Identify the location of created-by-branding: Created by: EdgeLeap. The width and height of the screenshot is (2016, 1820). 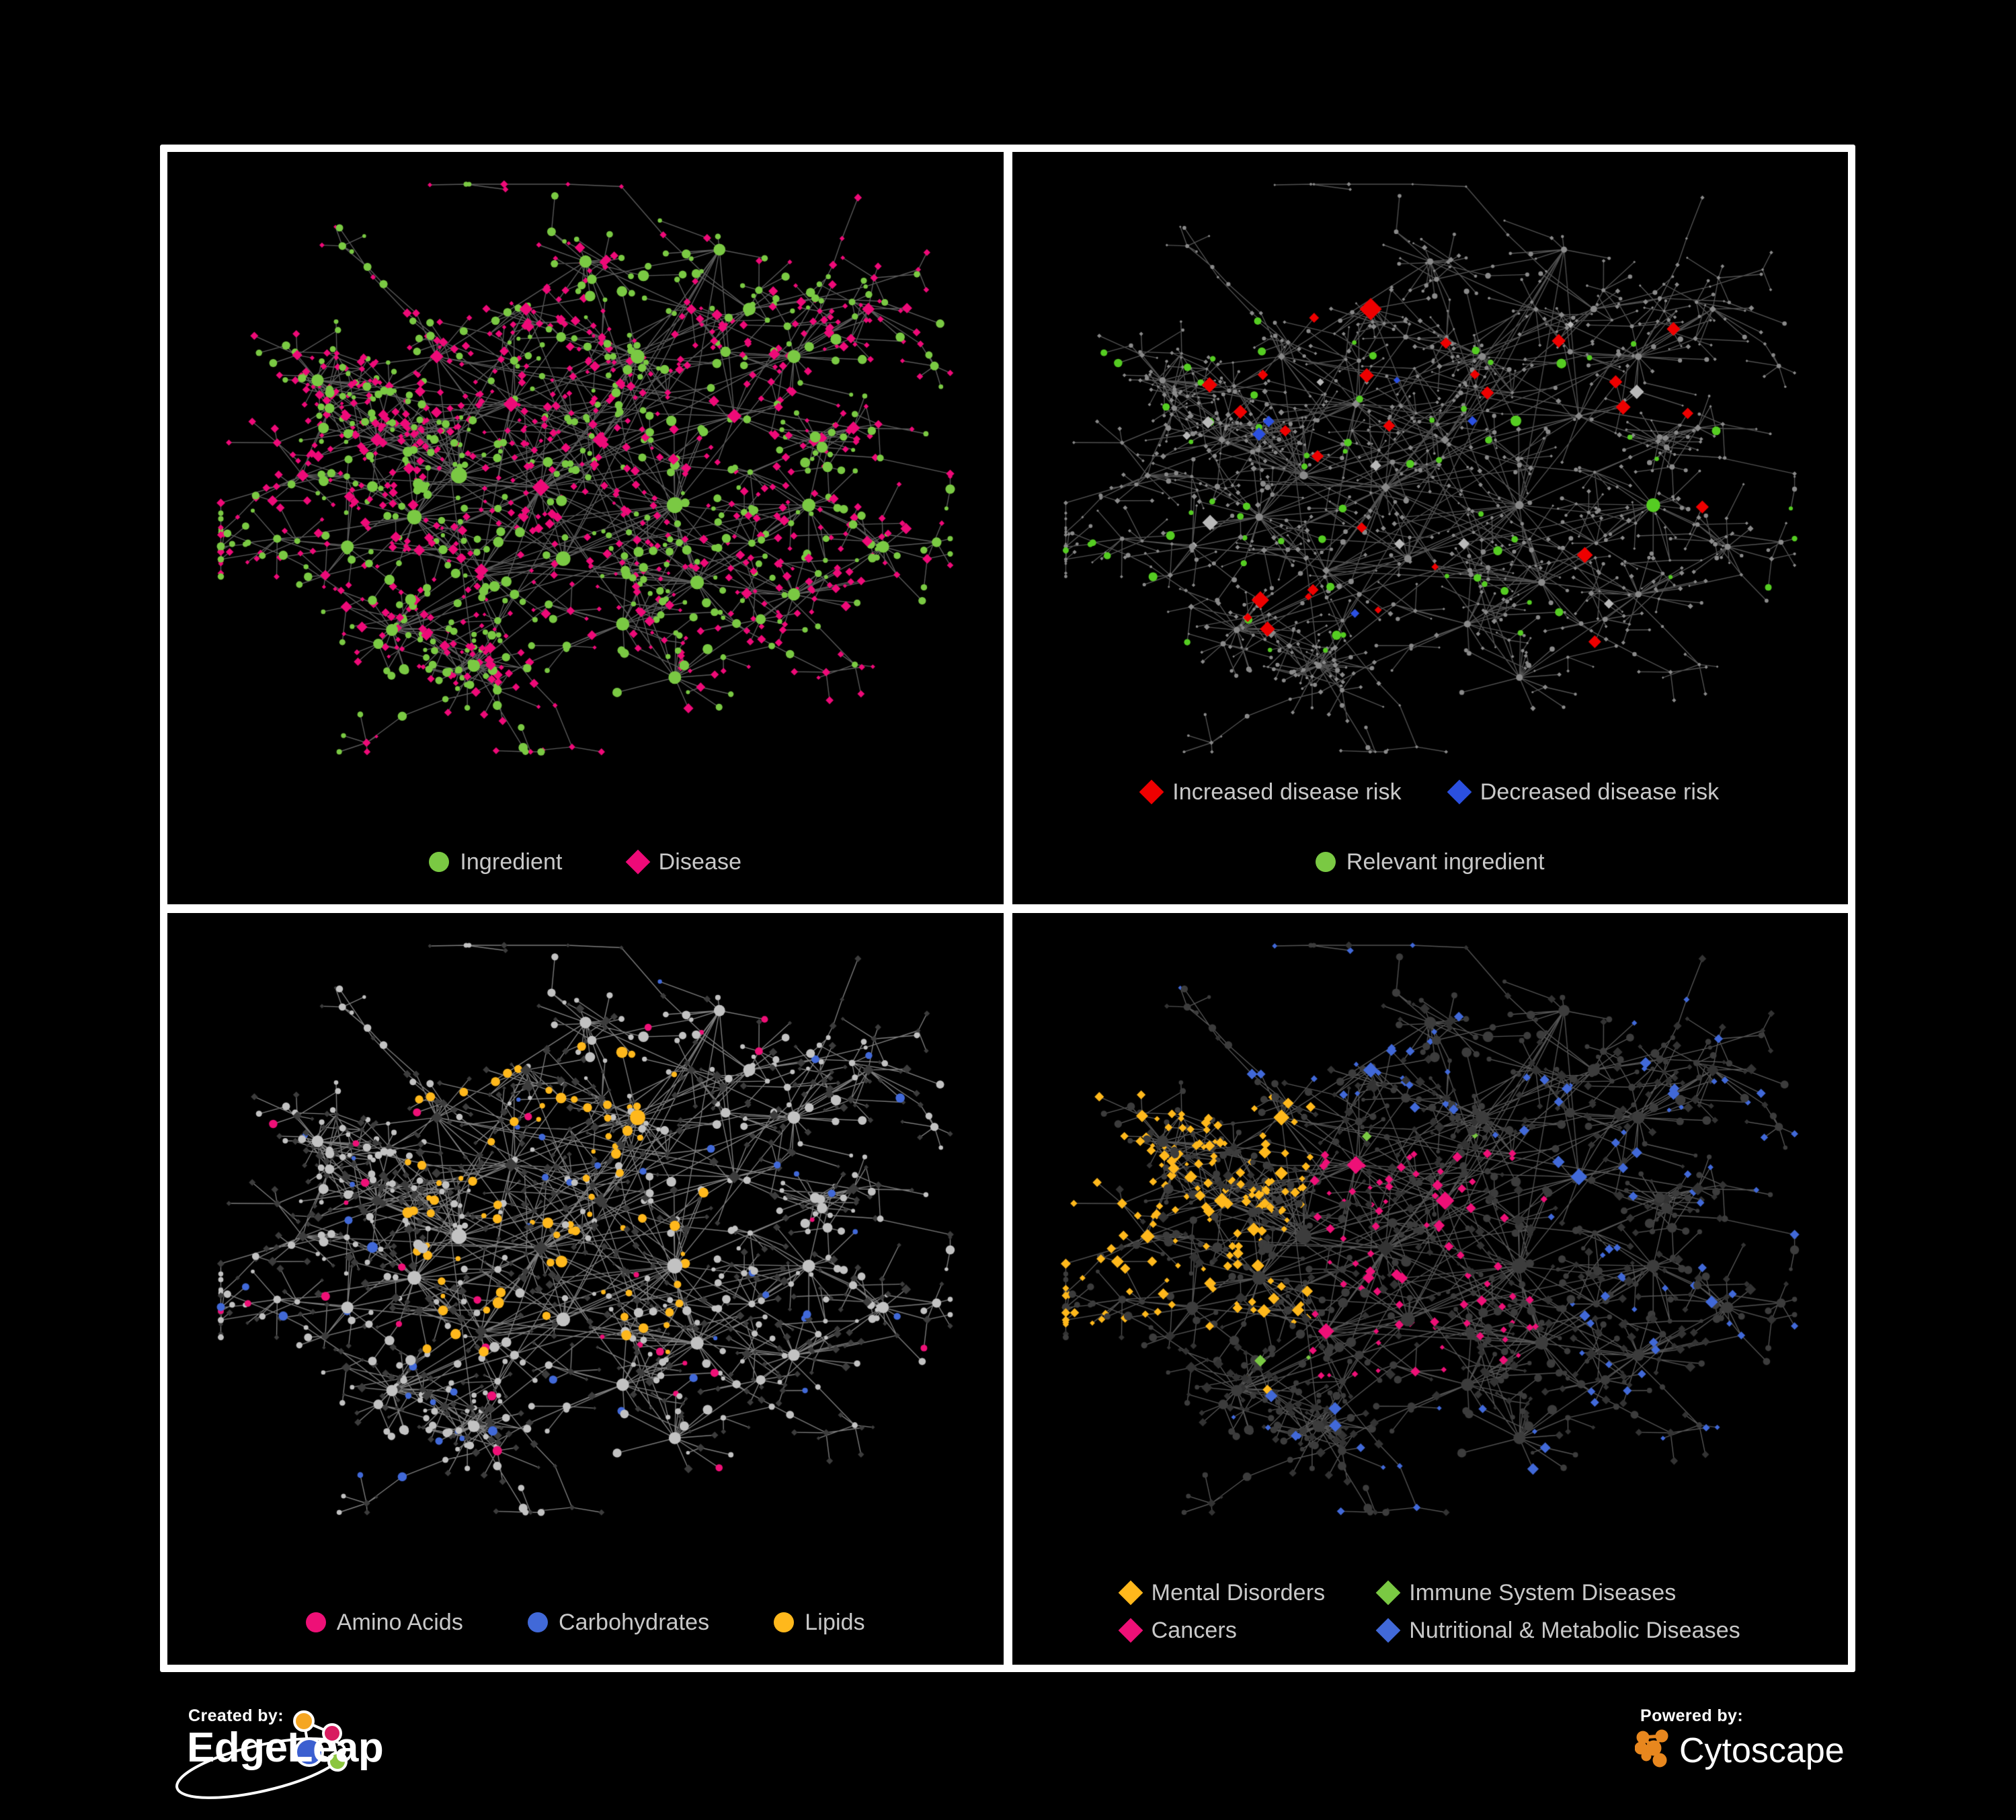
(294, 1756).